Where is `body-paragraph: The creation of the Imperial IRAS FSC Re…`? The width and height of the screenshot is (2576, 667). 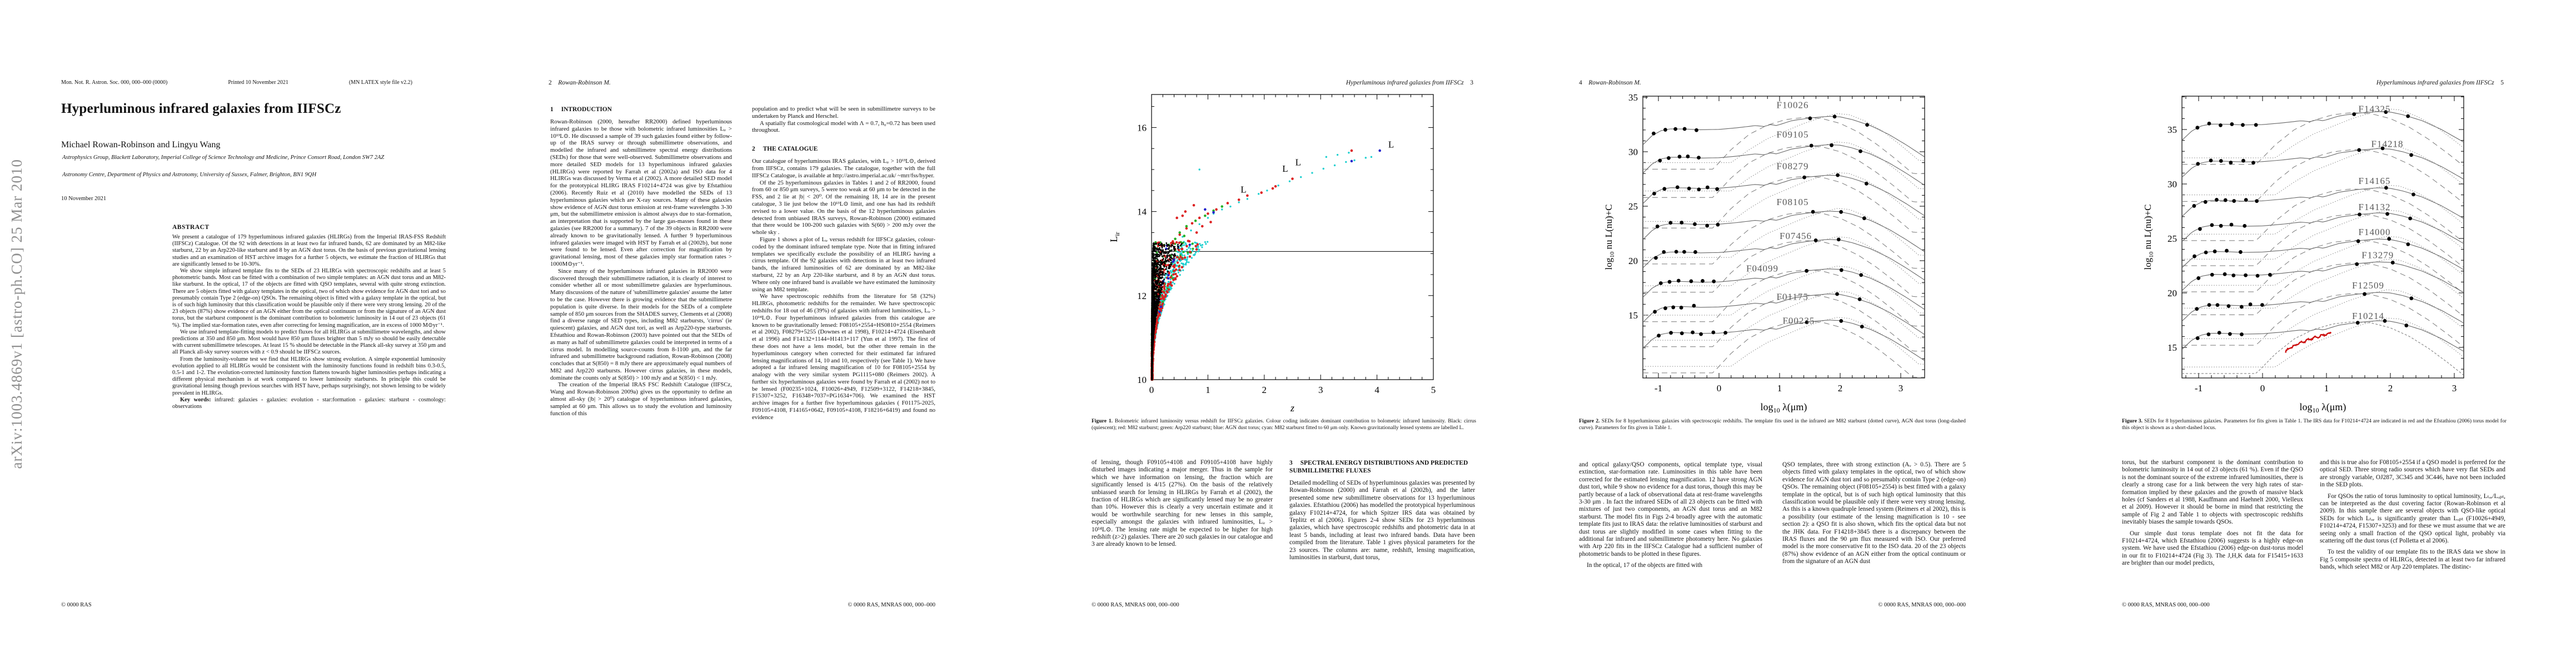 body-paragraph: The creation of the Imperial IRAS FSC Re… is located at coordinates (641, 399).